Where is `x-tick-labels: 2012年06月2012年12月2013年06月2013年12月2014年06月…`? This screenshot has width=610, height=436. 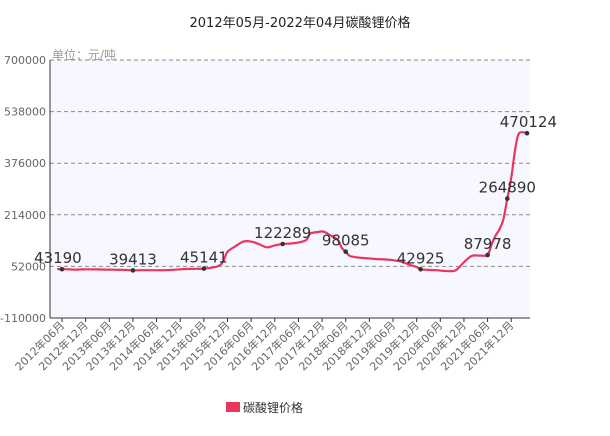
x-tick-labels: 2012年06月2012年12月2013年06月2013年12月2014年06月… is located at coordinates (264, 345).